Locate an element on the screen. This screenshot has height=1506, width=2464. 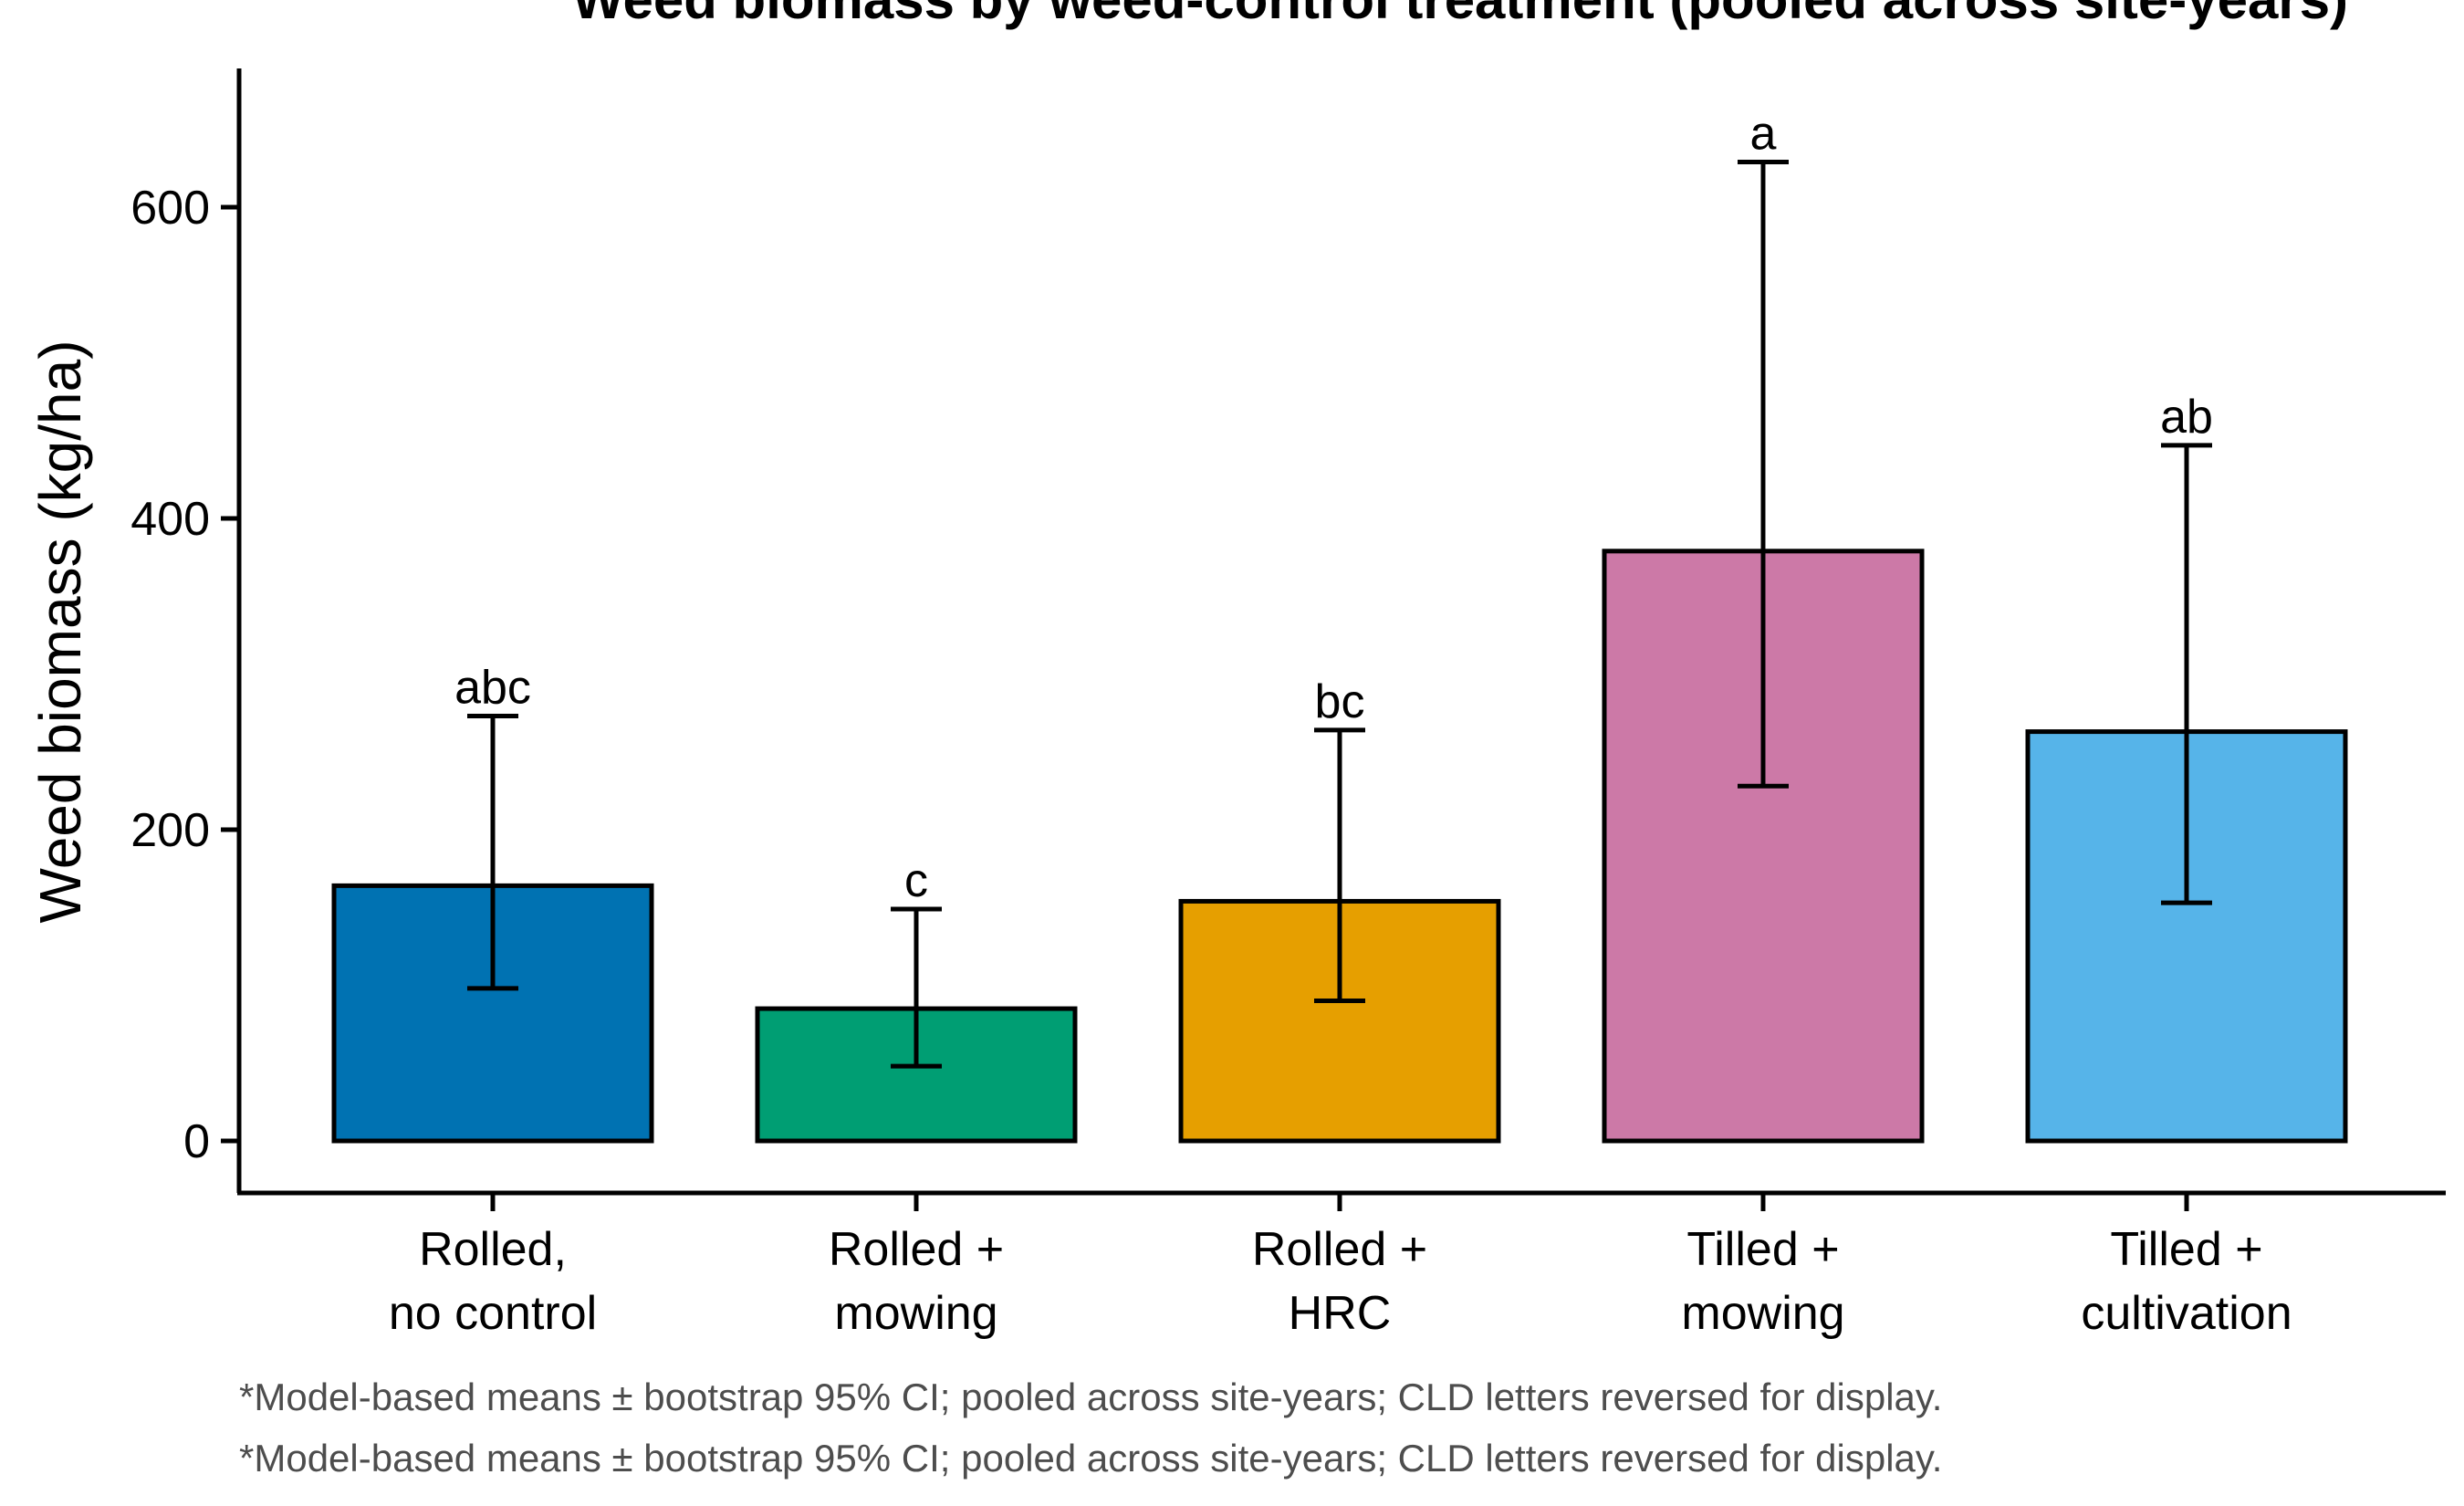
cld-letter-3: a is located at coordinates (1763, 134).